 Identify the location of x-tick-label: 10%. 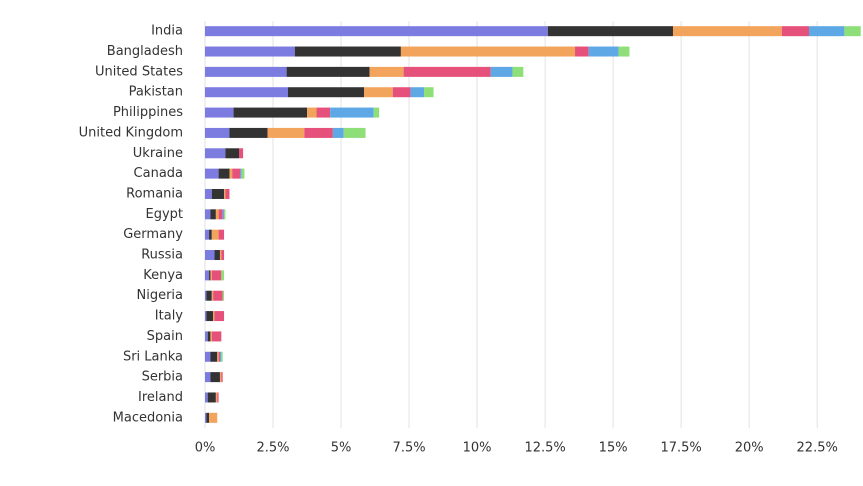
(477, 448).